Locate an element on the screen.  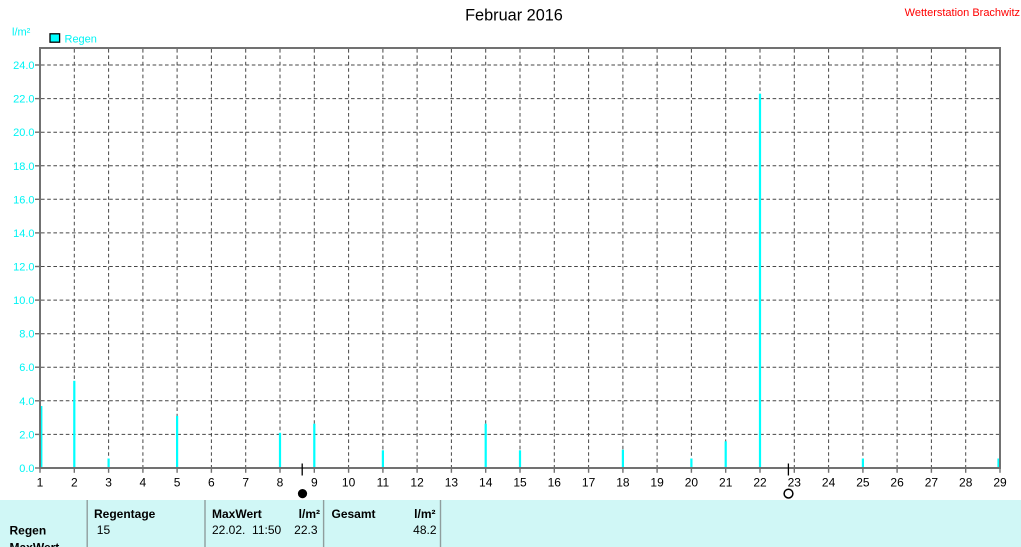
svg-text: Gesamt is located at coordinates (354, 514).